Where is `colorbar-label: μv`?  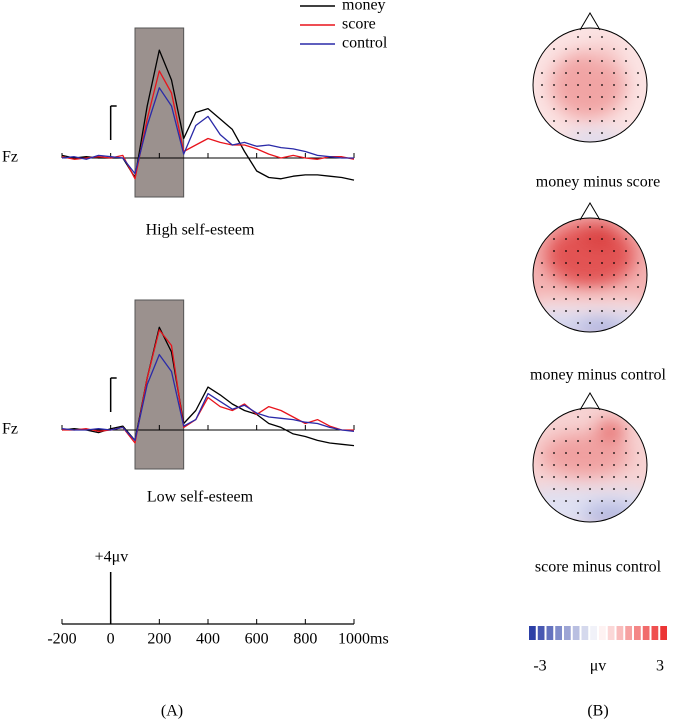
colorbar-label: μv is located at coordinates (598, 666).